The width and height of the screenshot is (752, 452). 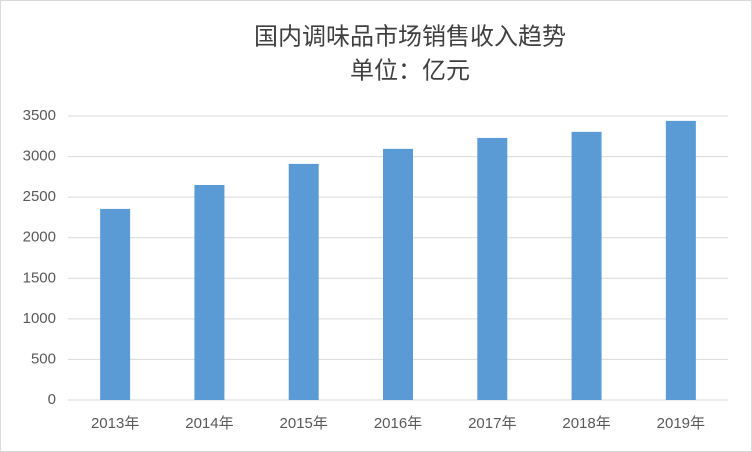 What do you see at coordinates (410, 36) in the screenshot?
I see `chart-title: 国内调味品市场销售收入趋势` at bounding box center [410, 36].